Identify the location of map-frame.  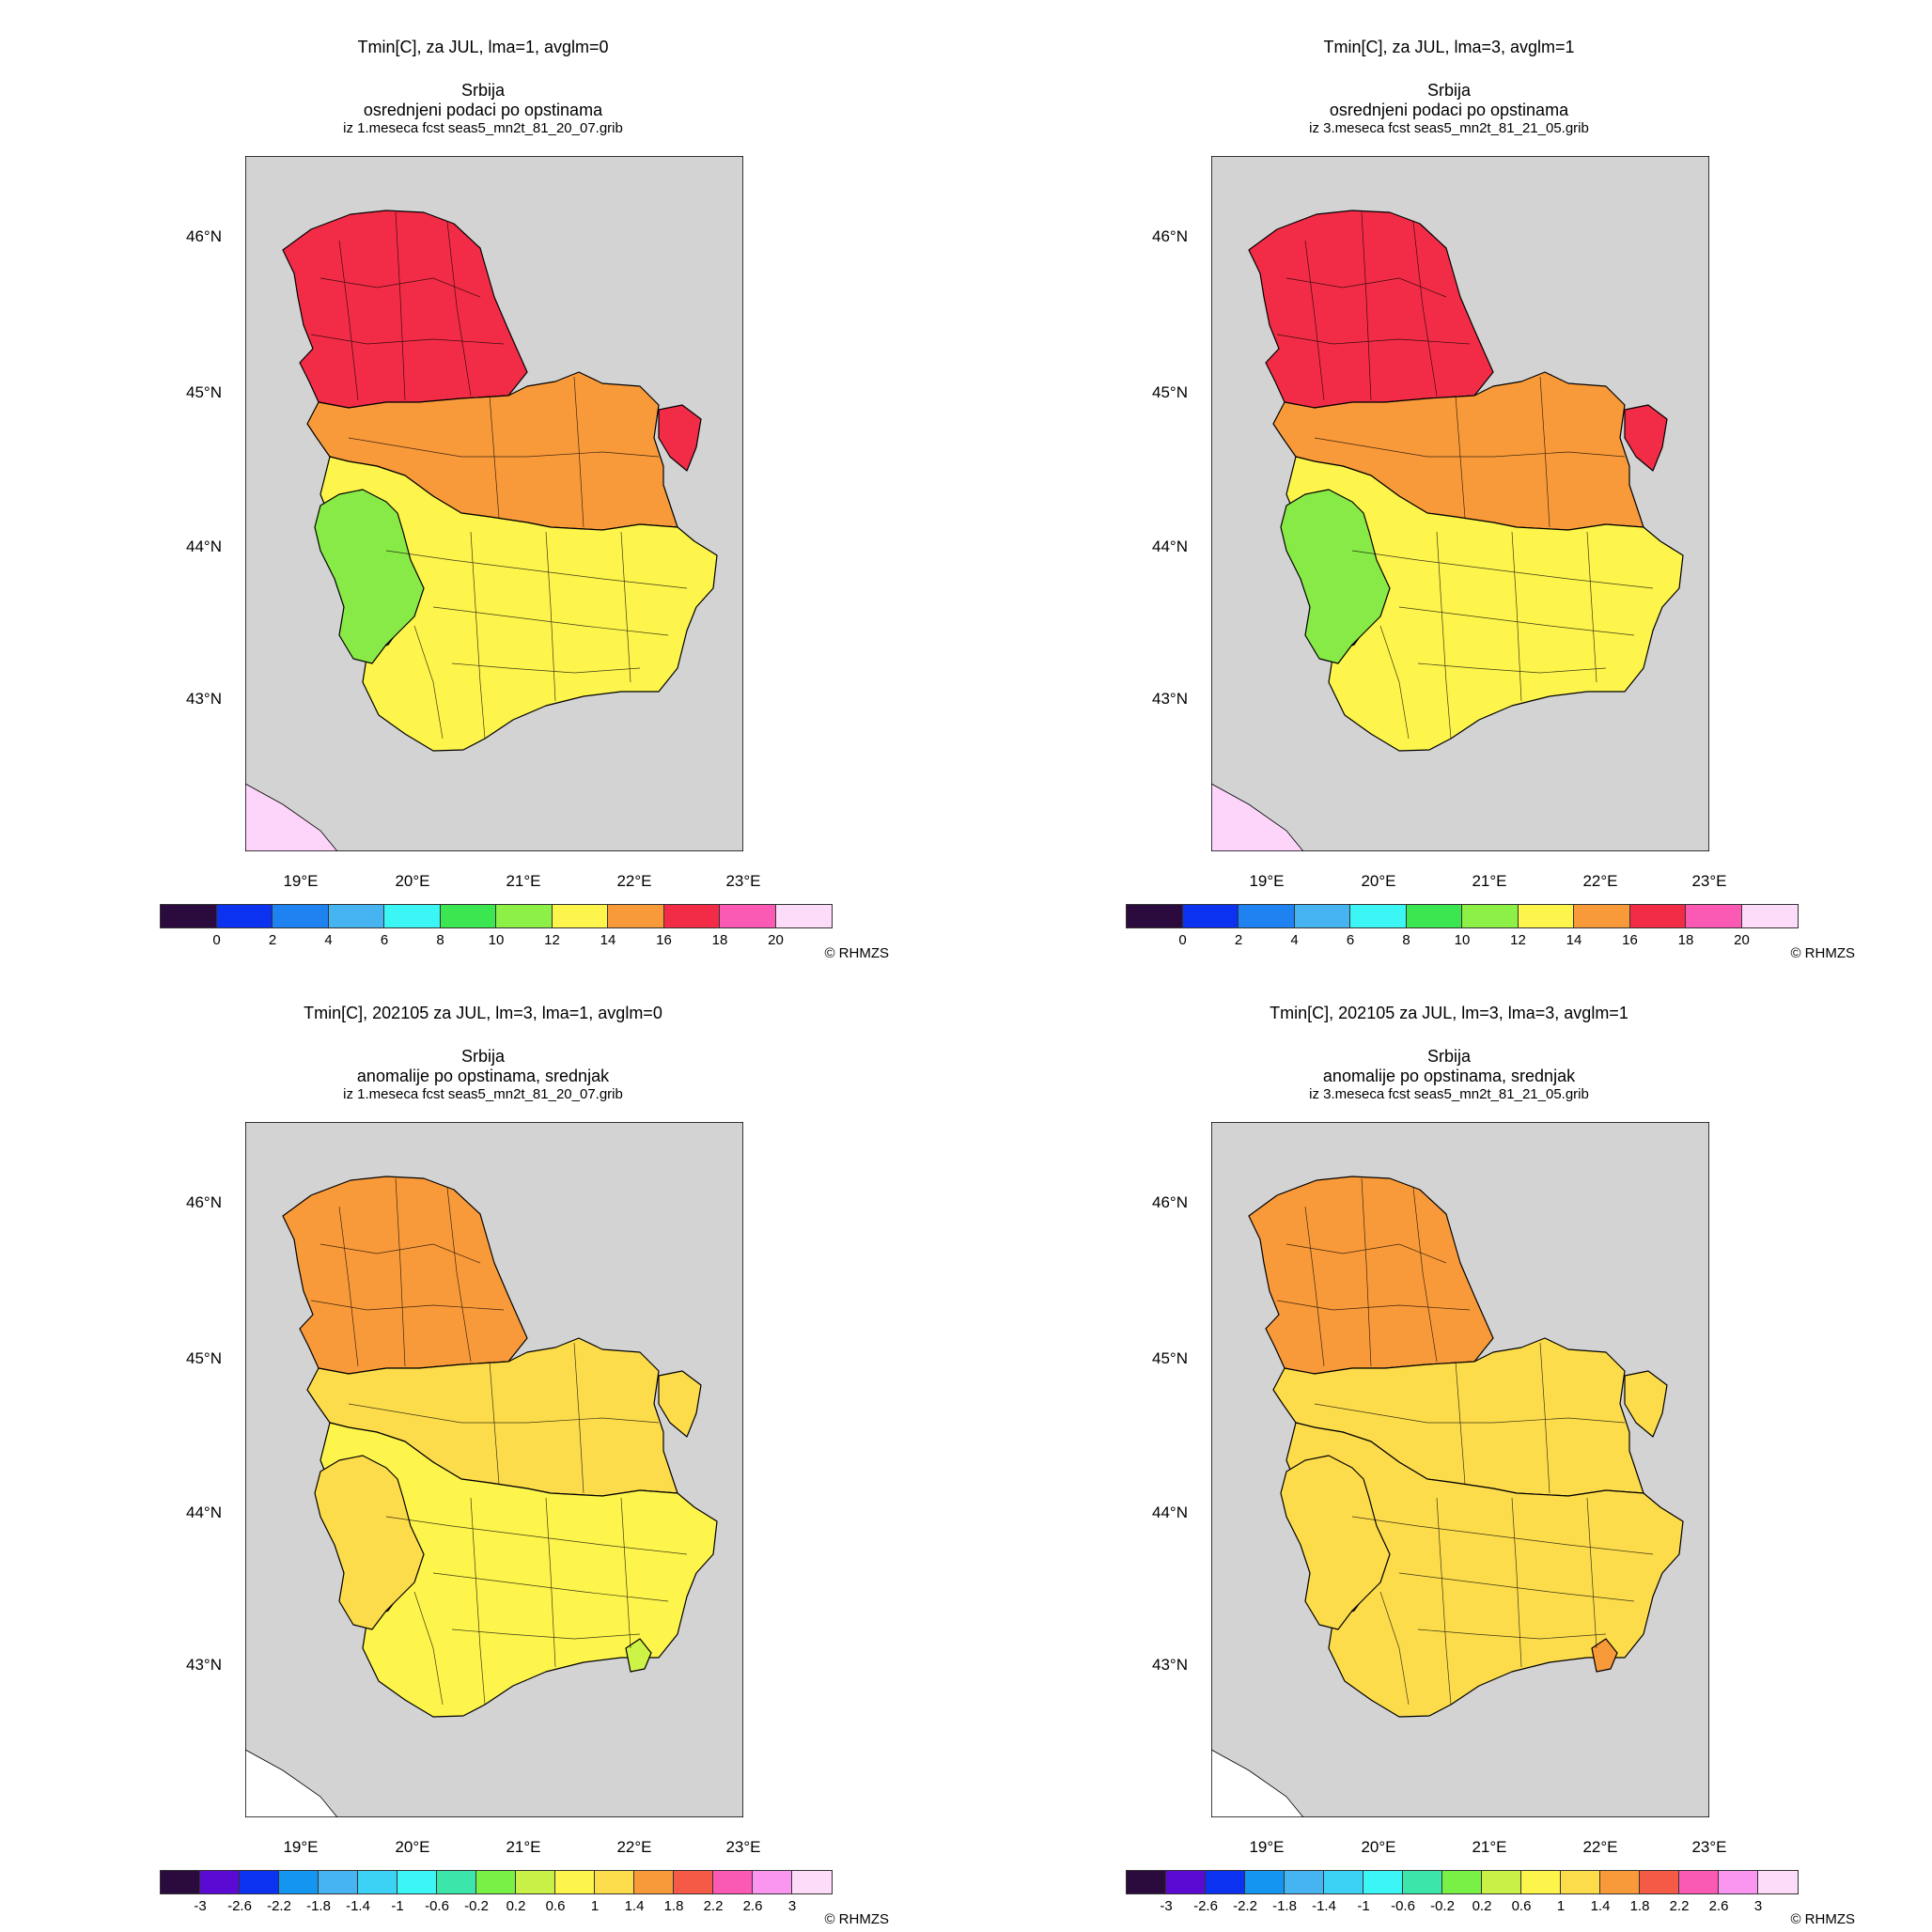
(494, 503).